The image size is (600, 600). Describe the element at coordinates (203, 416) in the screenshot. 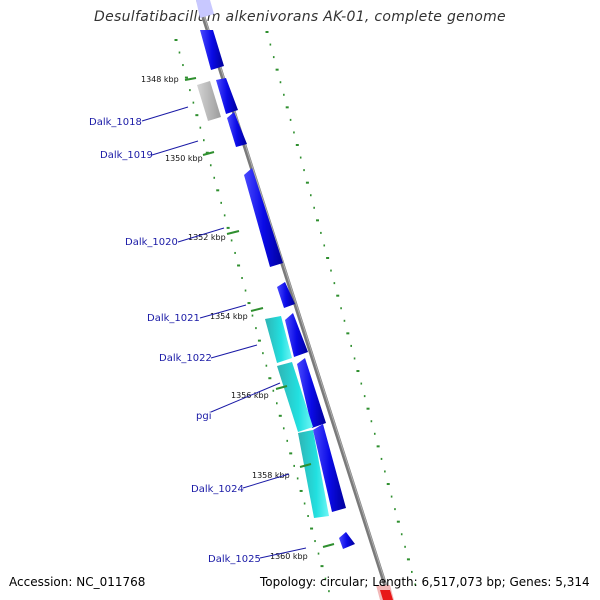

I see `gene-label-pgi: pgi` at that location.